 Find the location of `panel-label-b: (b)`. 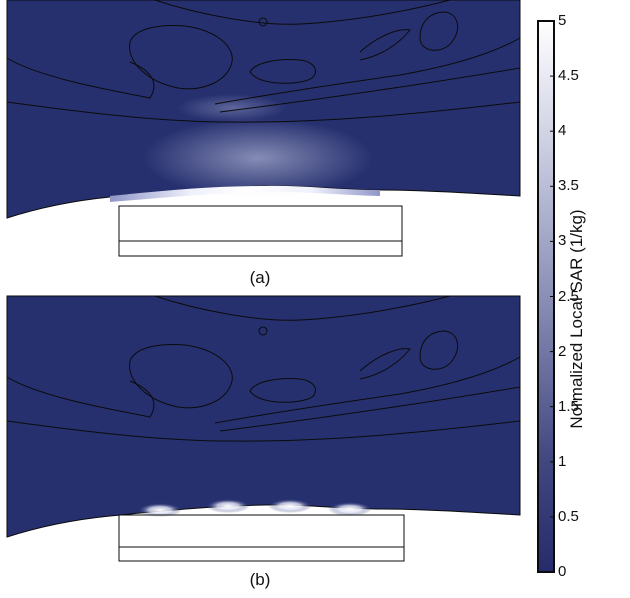

panel-label-b: (b) is located at coordinates (260, 579).